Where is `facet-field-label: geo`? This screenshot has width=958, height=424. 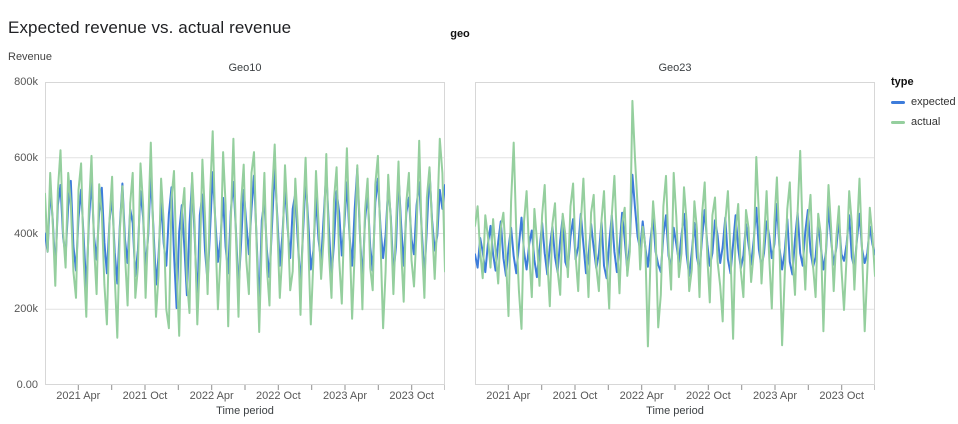
facet-field-label: geo is located at coordinates (460, 34).